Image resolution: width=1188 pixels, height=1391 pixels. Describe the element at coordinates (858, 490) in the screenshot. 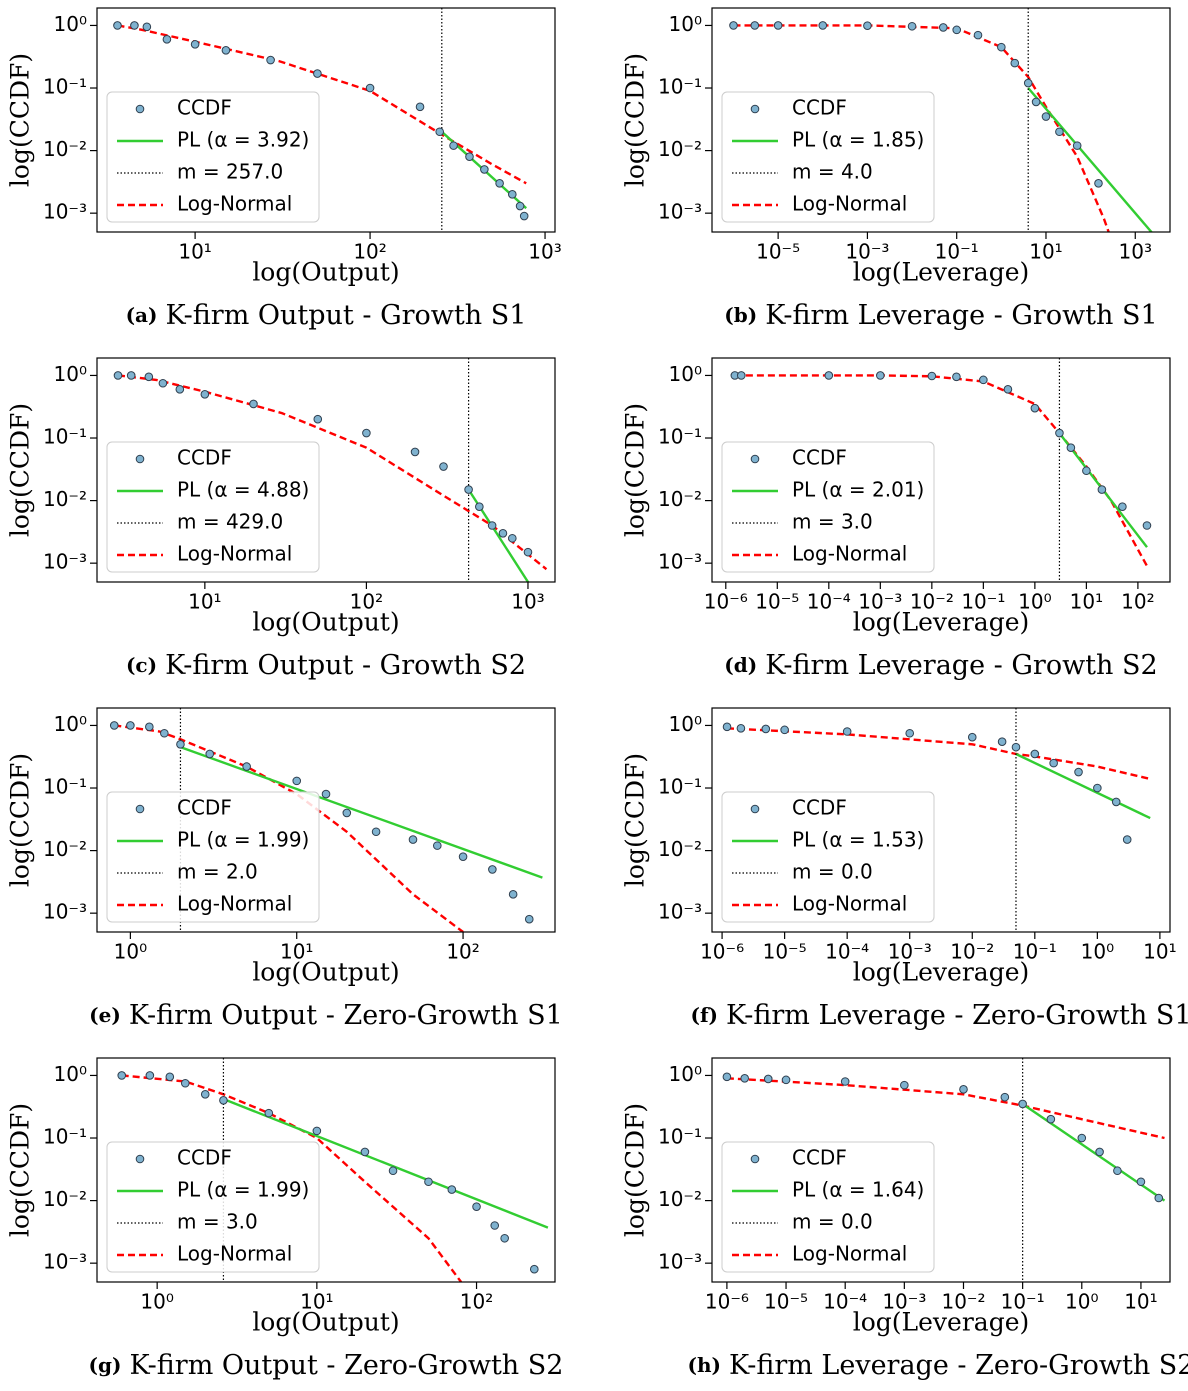

I see `legend-label: PL (α = 2.01)` at that location.